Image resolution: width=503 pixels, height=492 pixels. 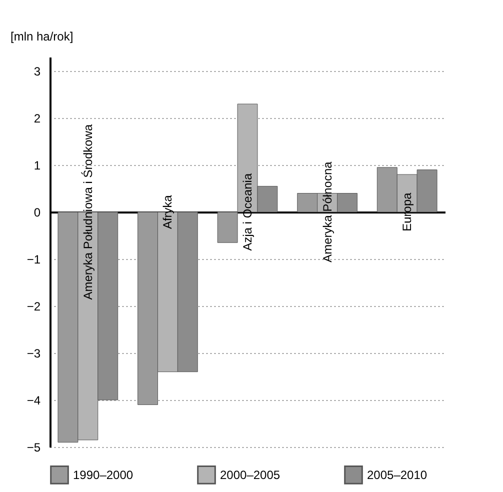 I want to click on y-tick-label: −3, so click(x=33, y=353).